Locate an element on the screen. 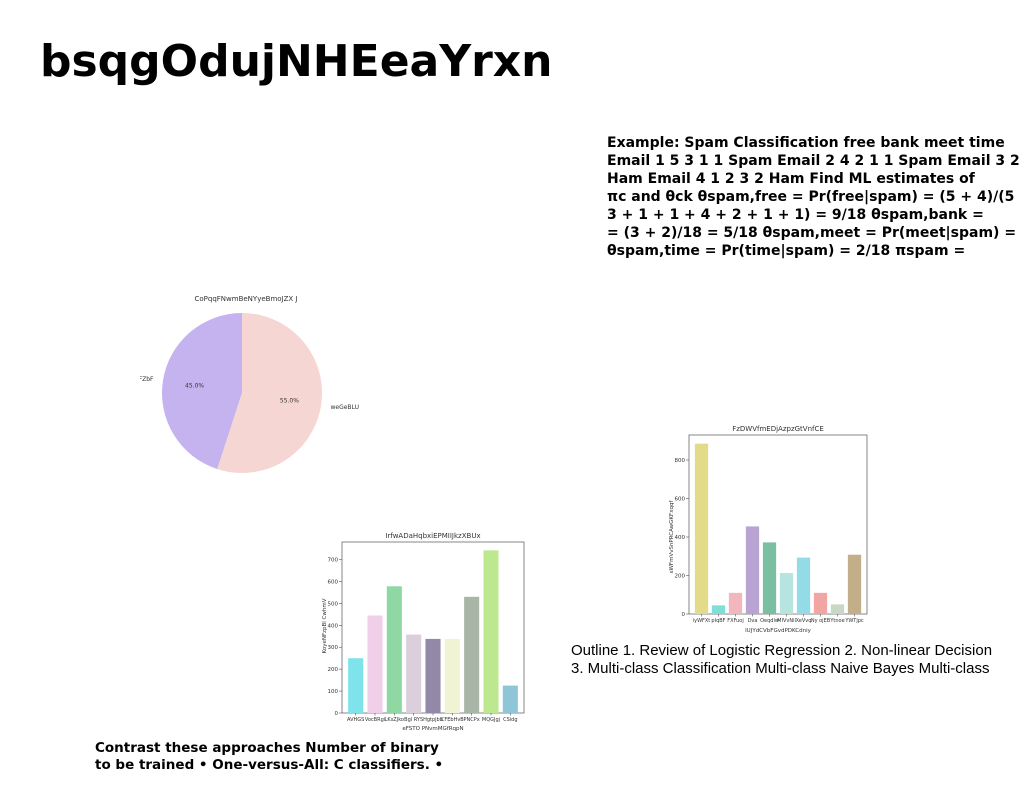 This screenshot has height=788, width=1024. bar-chart-1-bar-MQGJgj is located at coordinates (491, 631).